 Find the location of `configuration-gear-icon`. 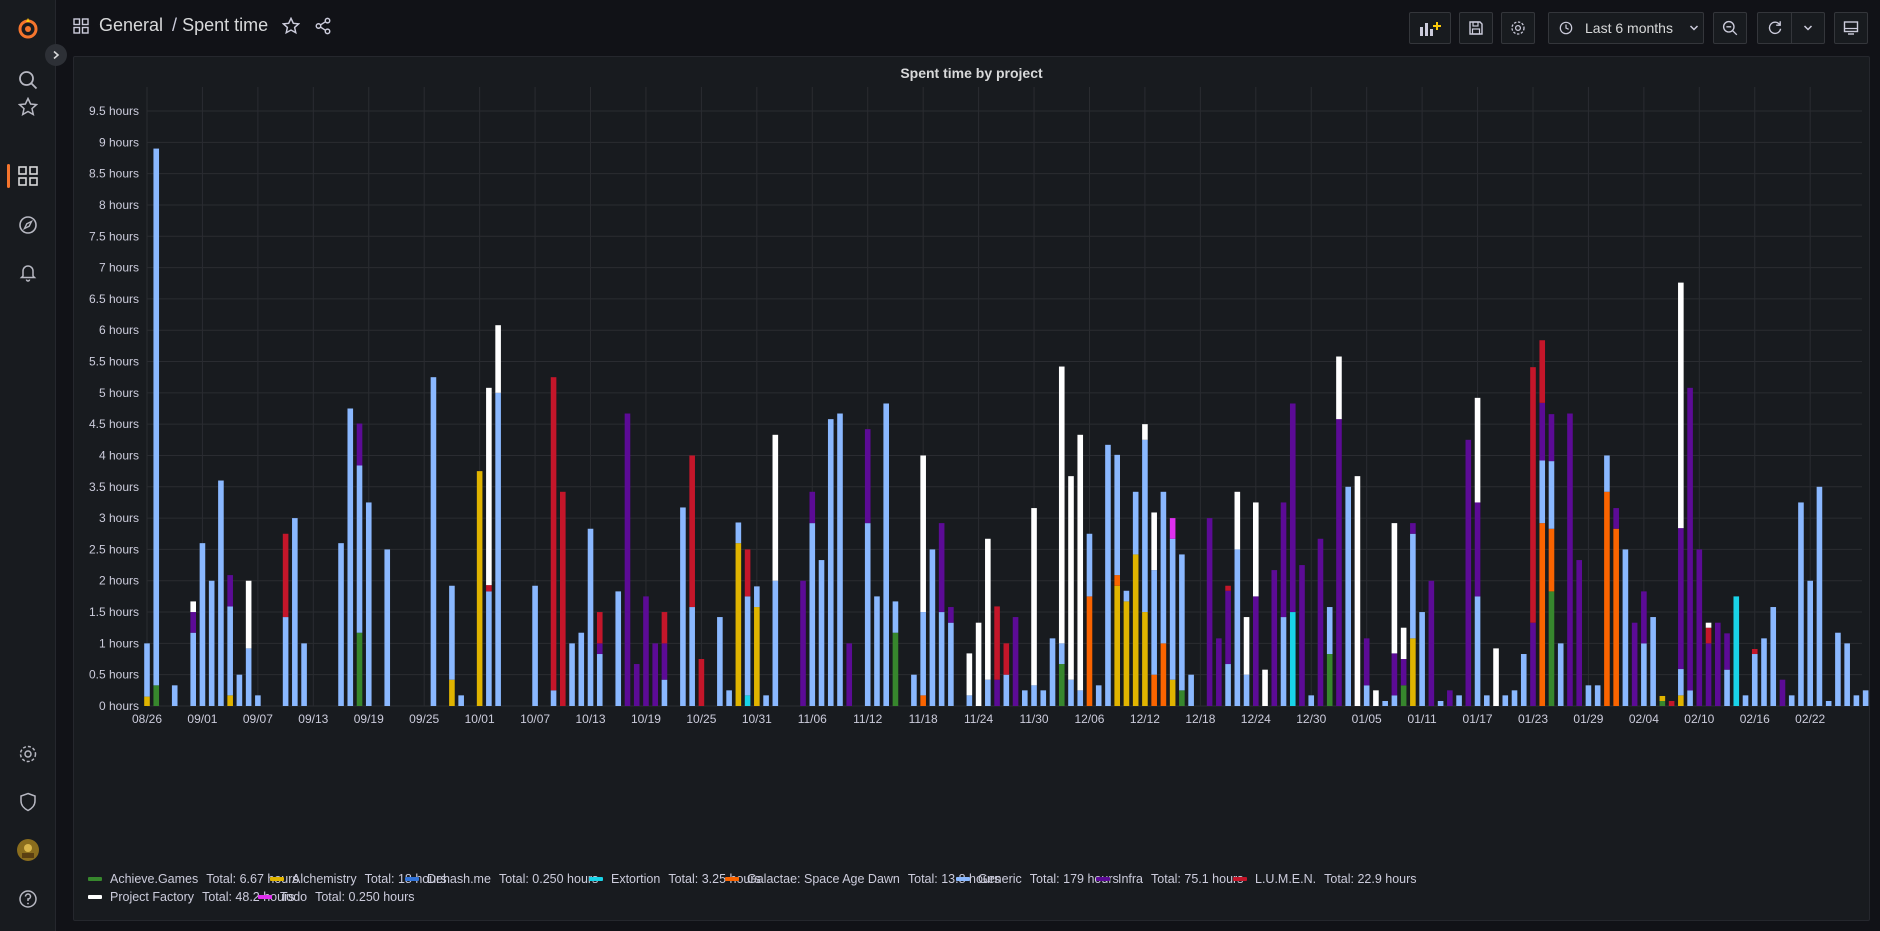

configuration-gear-icon is located at coordinates (28, 754).